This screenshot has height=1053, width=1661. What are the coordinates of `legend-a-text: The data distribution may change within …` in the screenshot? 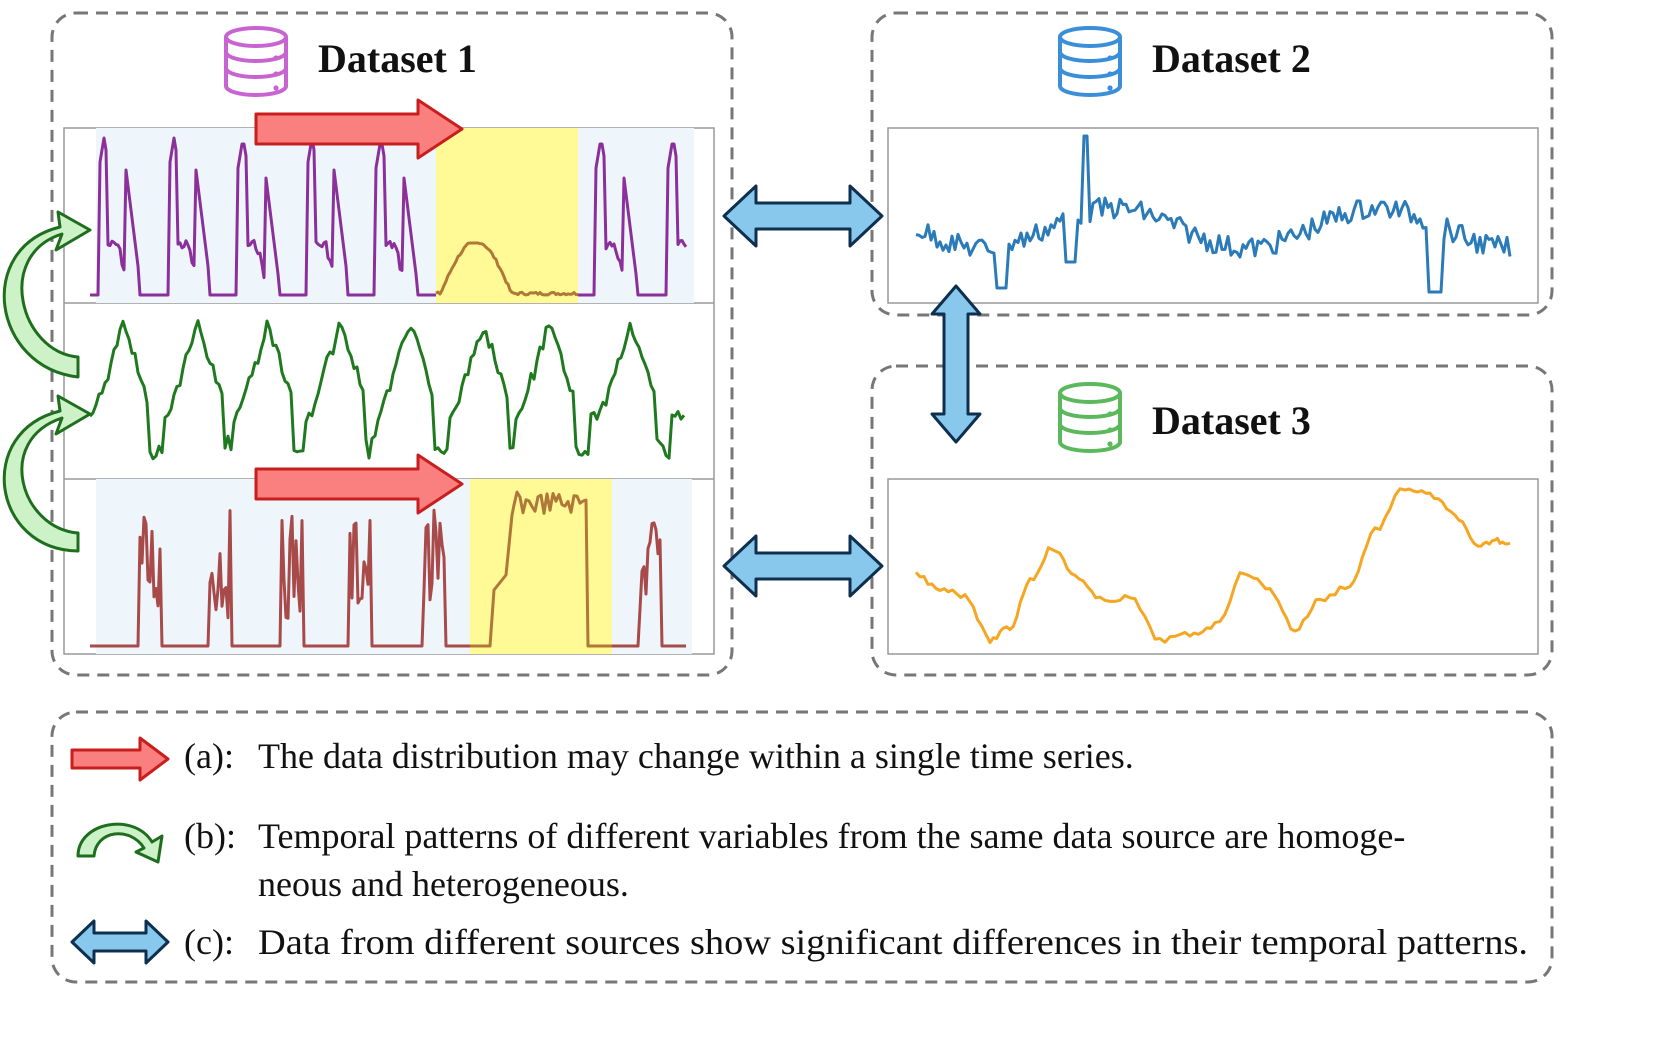 It's located at (696, 756).